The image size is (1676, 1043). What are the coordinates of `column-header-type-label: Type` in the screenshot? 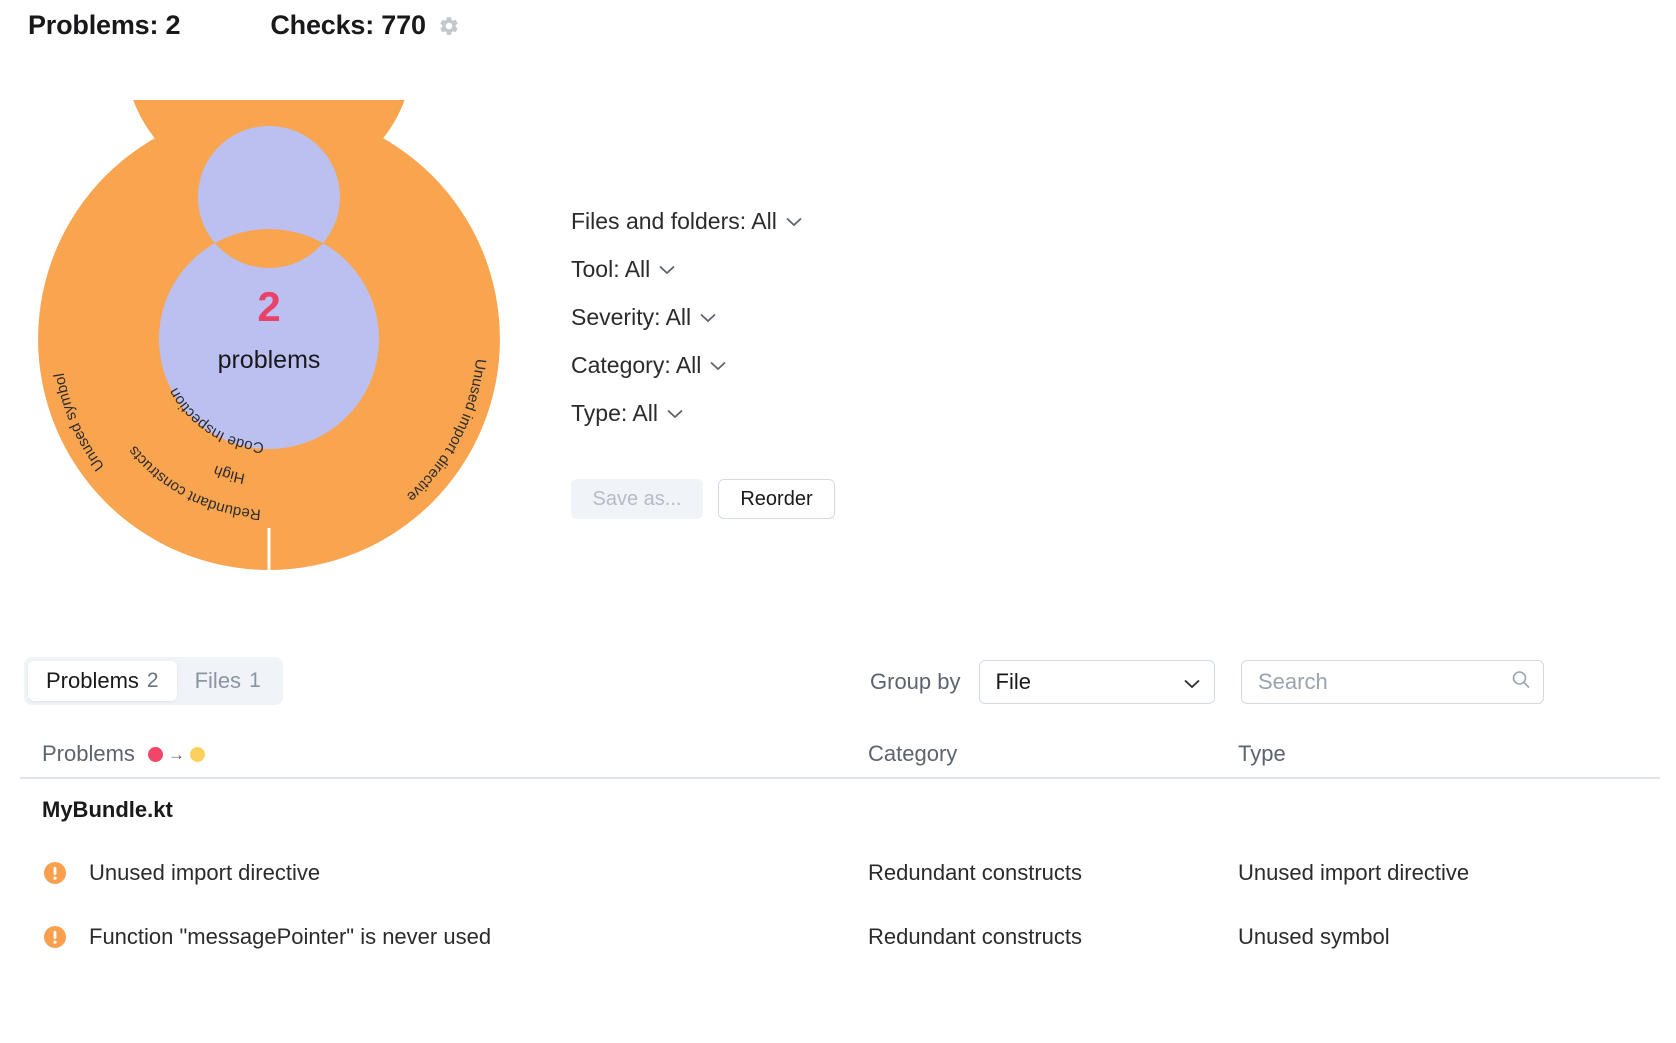 It's located at (1262, 753).